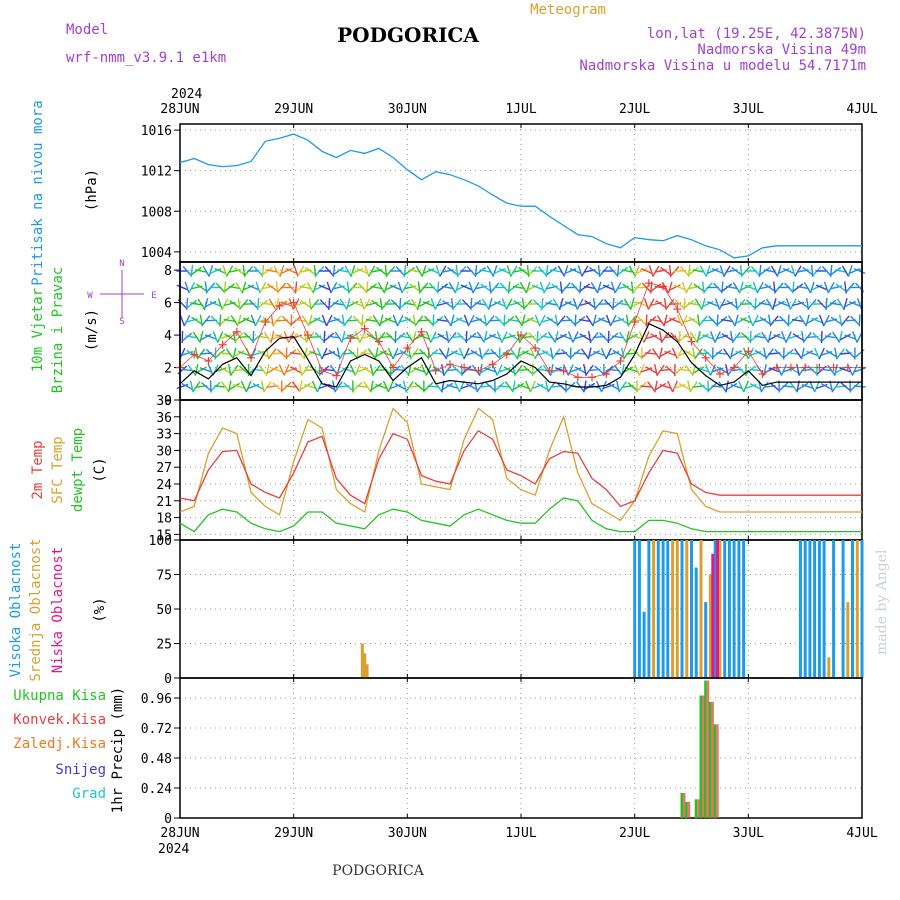 The height and width of the screenshot is (900, 900). Describe the element at coordinates (156, 759) in the screenshot. I see `tick-label: 0.48` at that location.